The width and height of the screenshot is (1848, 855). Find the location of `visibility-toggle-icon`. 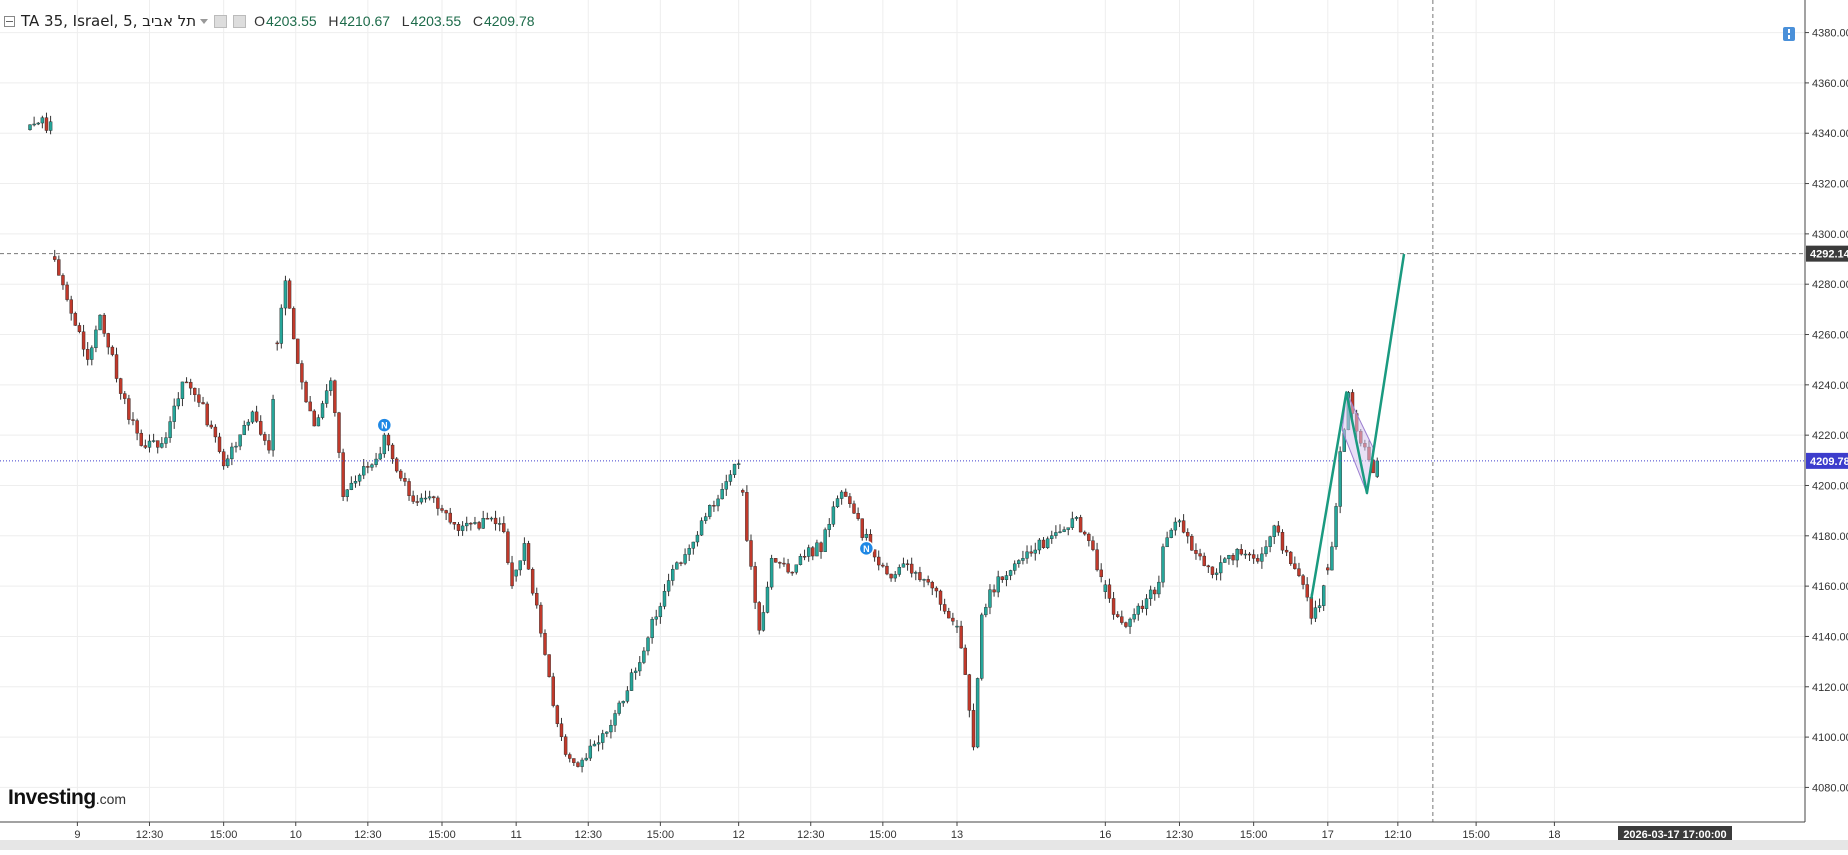

visibility-toggle-icon is located at coordinates (221, 21).